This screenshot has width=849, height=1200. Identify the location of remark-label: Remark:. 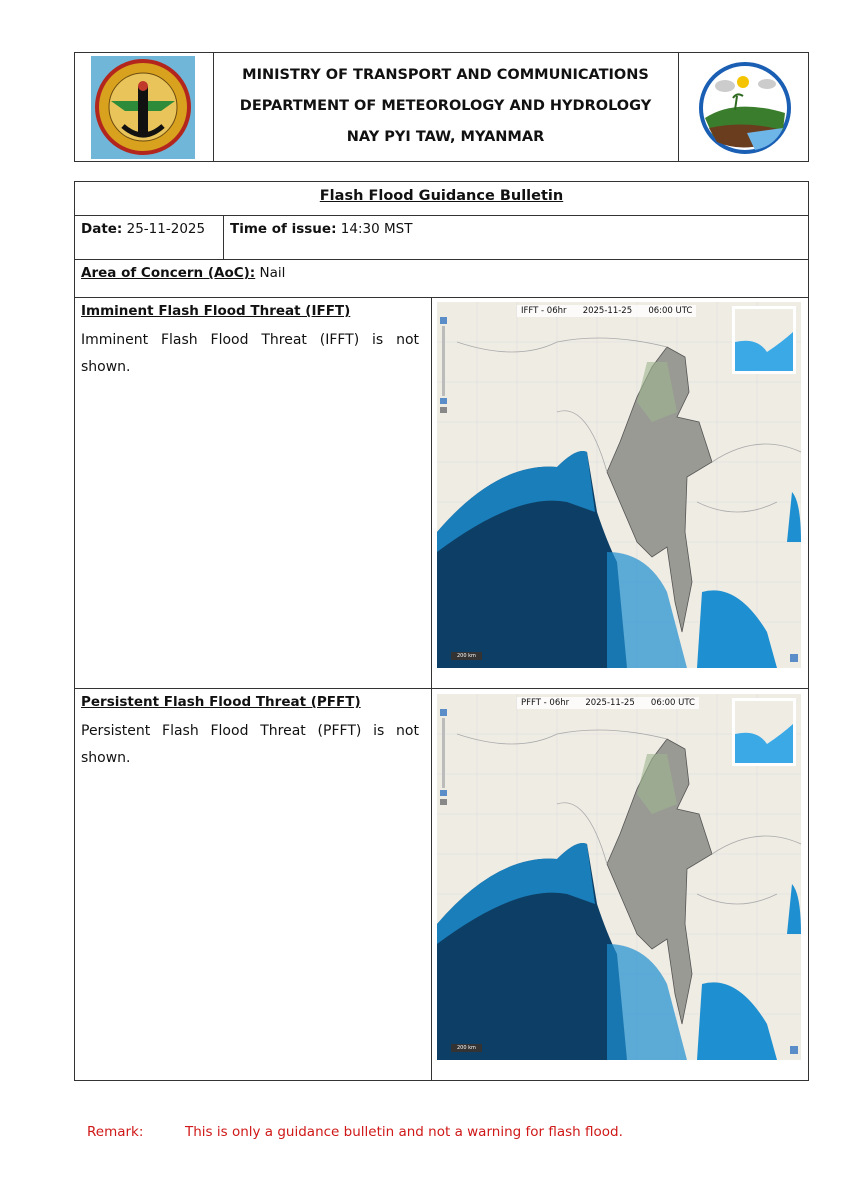
(115, 1132).